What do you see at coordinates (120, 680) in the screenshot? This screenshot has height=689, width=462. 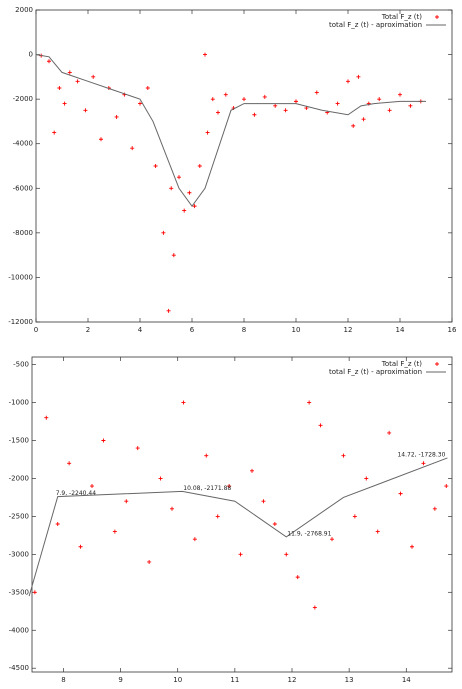 I see `x-tick-label: 9` at bounding box center [120, 680].